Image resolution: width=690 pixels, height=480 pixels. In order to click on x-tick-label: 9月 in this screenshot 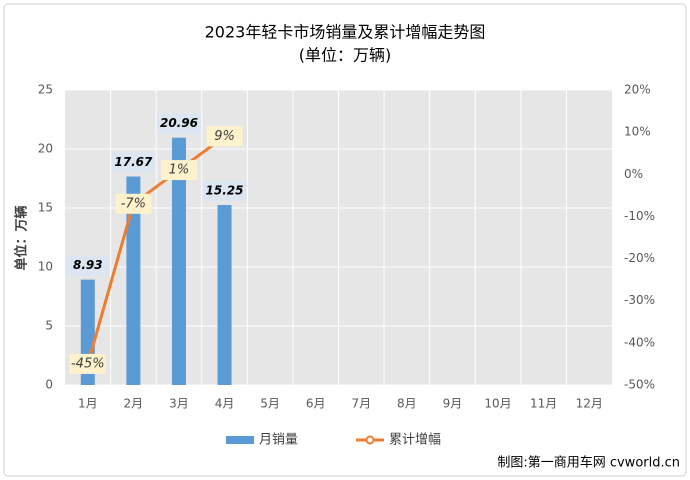, I will do `click(453, 404)`.